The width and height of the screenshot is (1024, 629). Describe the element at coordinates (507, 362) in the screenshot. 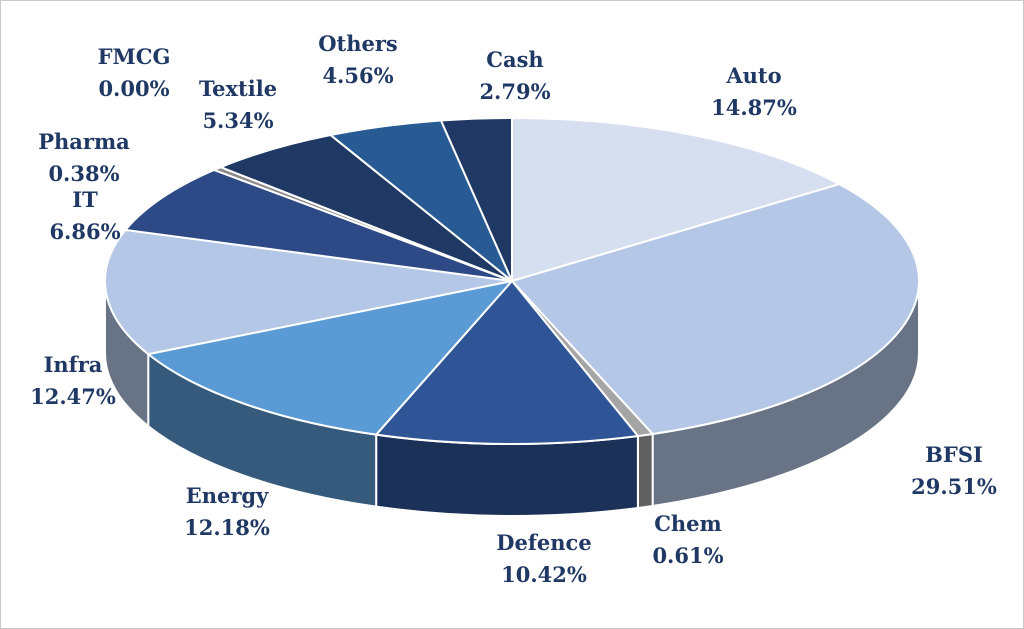

I see `pie-slice-defence` at that location.